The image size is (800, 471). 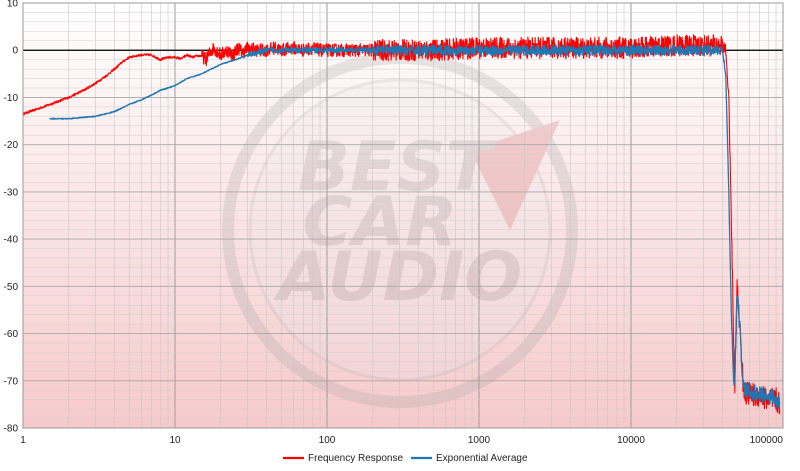 What do you see at coordinates (327, 440) in the screenshot?
I see `x-tick-label: 100` at bounding box center [327, 440].